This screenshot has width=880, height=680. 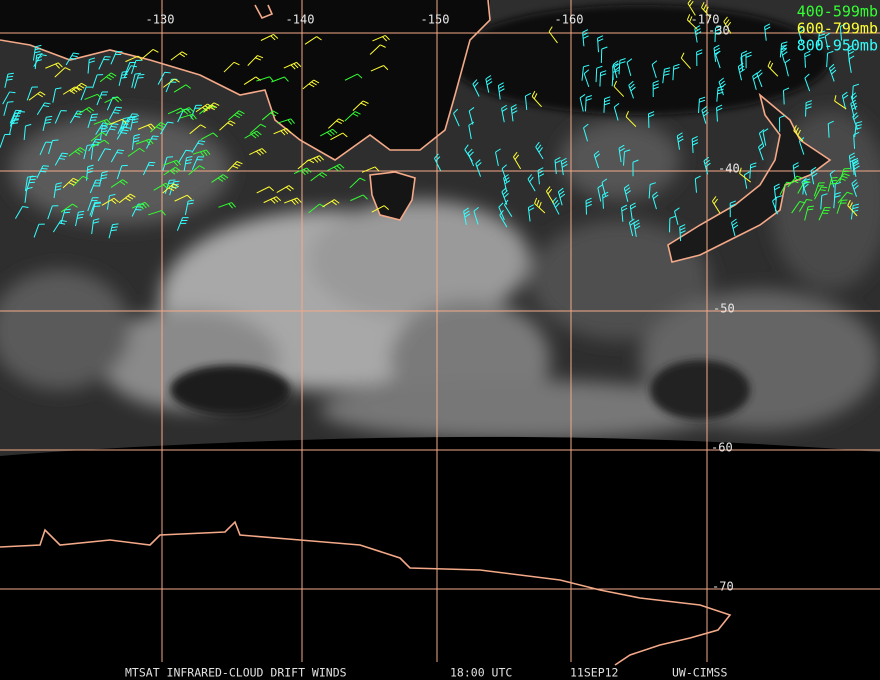 What do you see at coordinates (723, 587) in the screenshot?
I see `latitude-label: -70` at bounding box center [723, 587].